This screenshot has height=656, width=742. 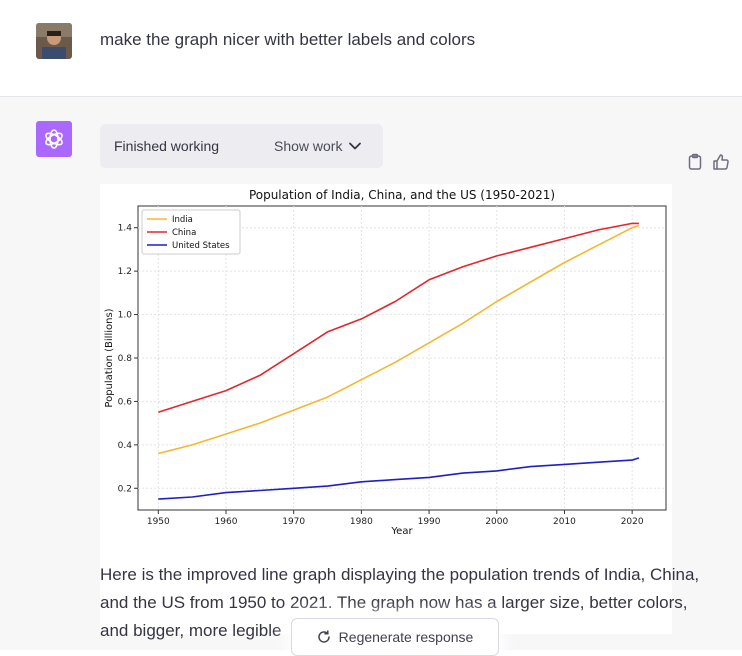 What do you see at coordinates (429, 522) in the screenshot?
I see `x-tick-label: 1990` at bounding box center [429, 522].